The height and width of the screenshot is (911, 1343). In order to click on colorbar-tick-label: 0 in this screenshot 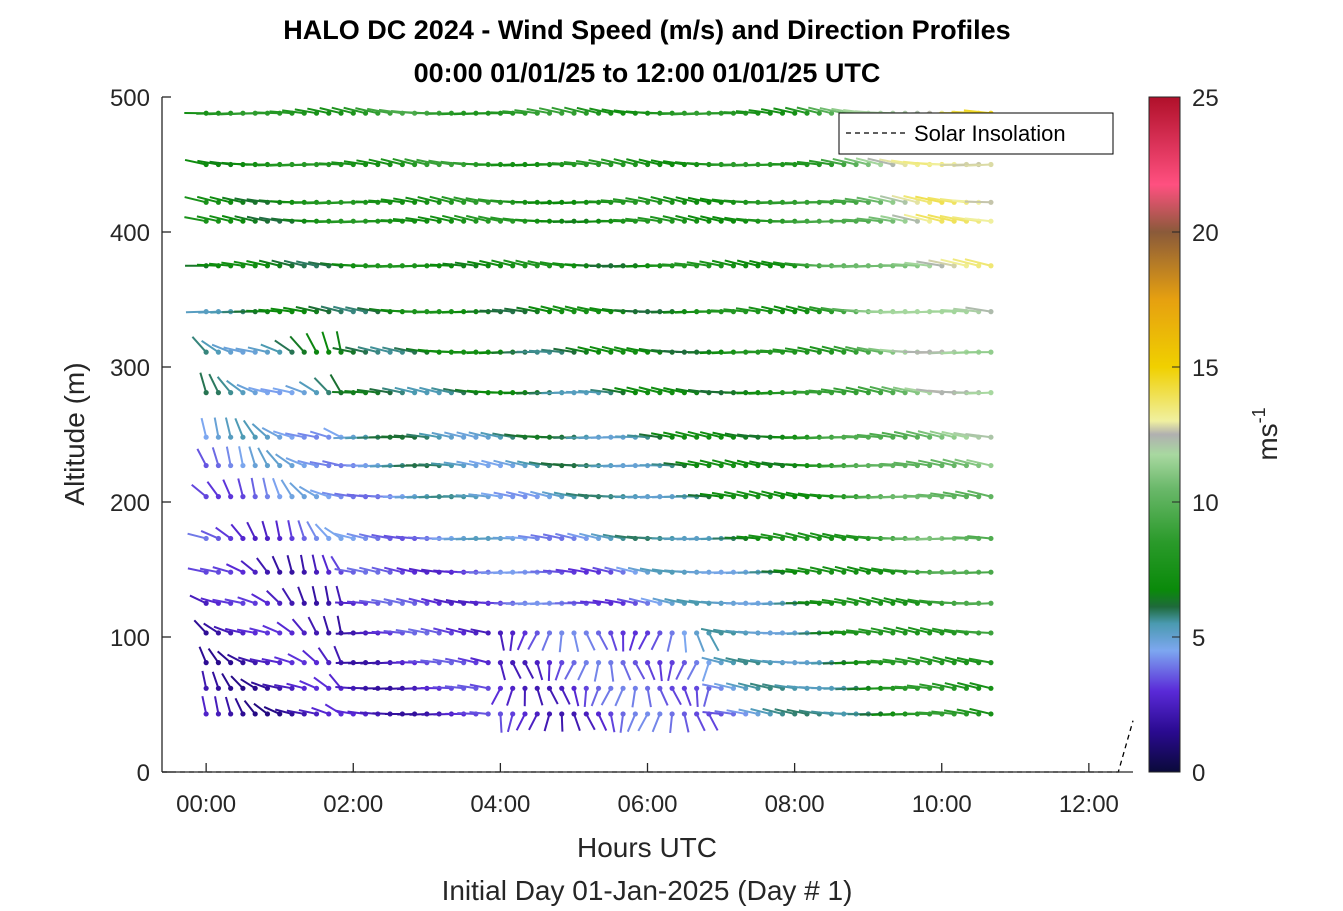, I will do `click(1198, 773)`.